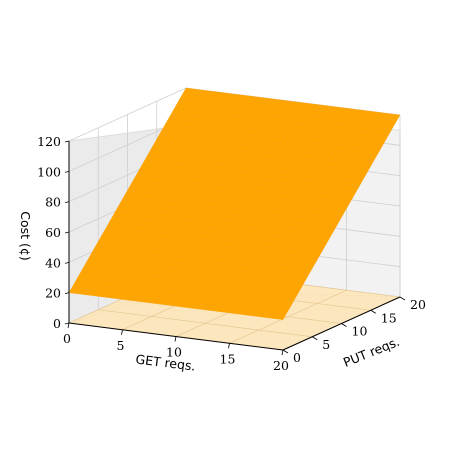 This screenshot has width=465, height=465. What do you see at coordinates (297, 357) in the screenshot?
I see `y-tick-label: 0` at bounding box center [297, 357].